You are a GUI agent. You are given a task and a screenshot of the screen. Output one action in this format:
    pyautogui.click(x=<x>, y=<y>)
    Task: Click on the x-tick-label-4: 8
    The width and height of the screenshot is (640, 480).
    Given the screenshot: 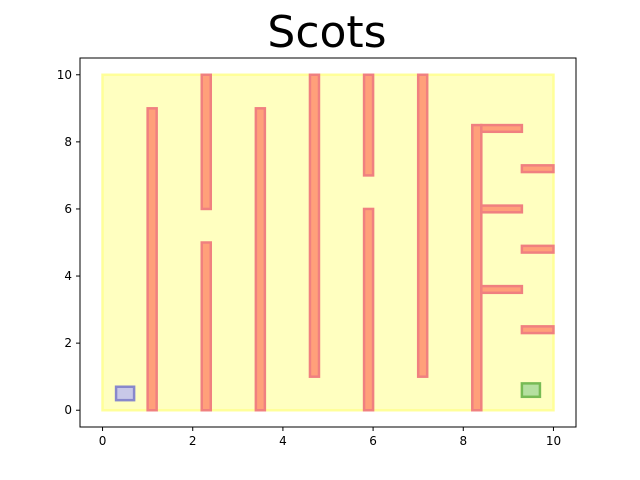 What is the action you would take?
    pyautogui.click(x=463, y=441)
    